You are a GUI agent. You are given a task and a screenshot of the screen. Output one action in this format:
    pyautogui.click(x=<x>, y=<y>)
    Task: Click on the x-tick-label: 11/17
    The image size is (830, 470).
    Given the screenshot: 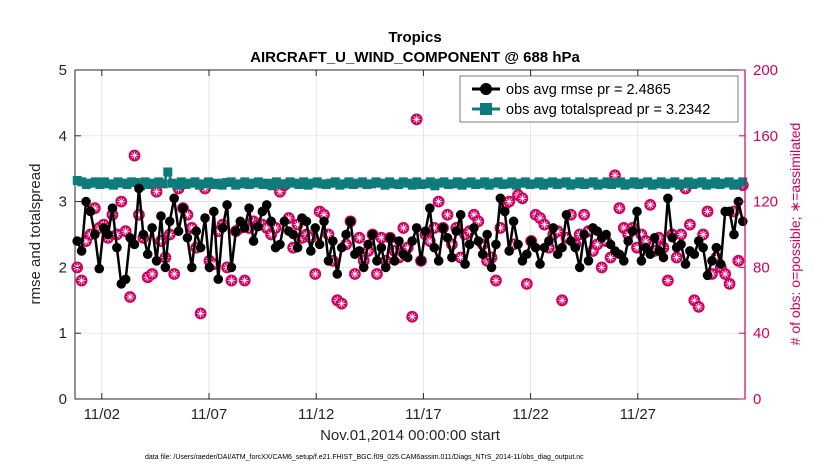 What is the action you would take?
    pyautogui.click(x=423, y=414)
    